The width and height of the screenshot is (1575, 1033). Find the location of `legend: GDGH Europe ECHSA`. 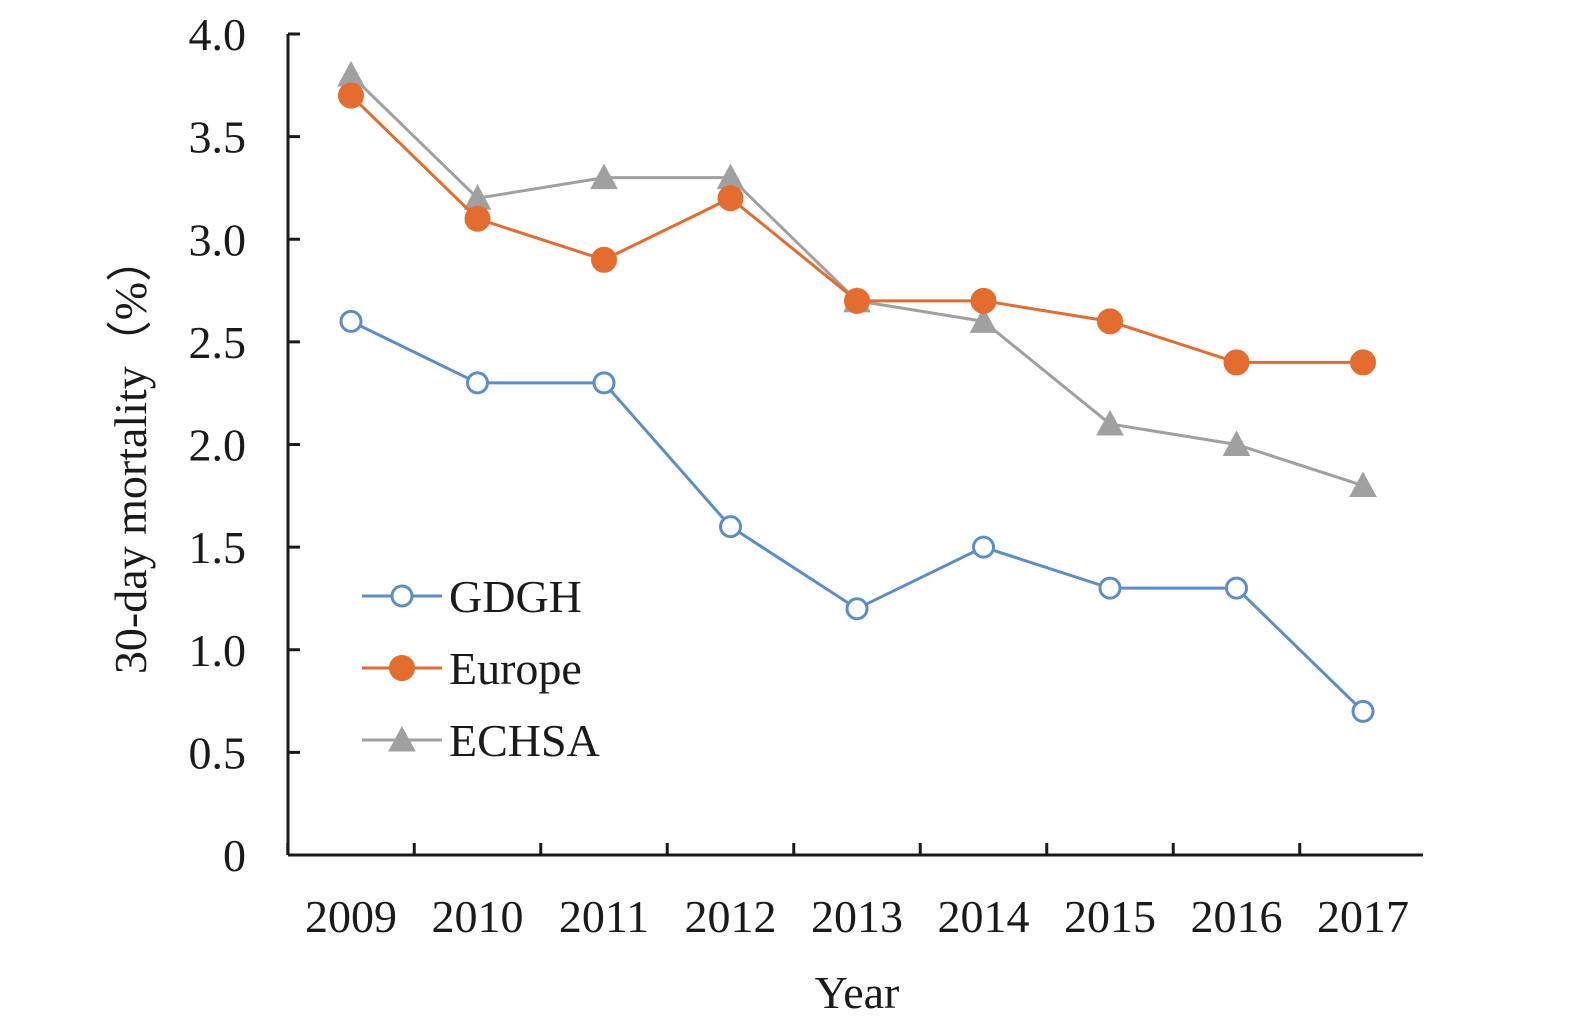

legend: GDGH Europe ECHSA is located at coordinates (481, 668).